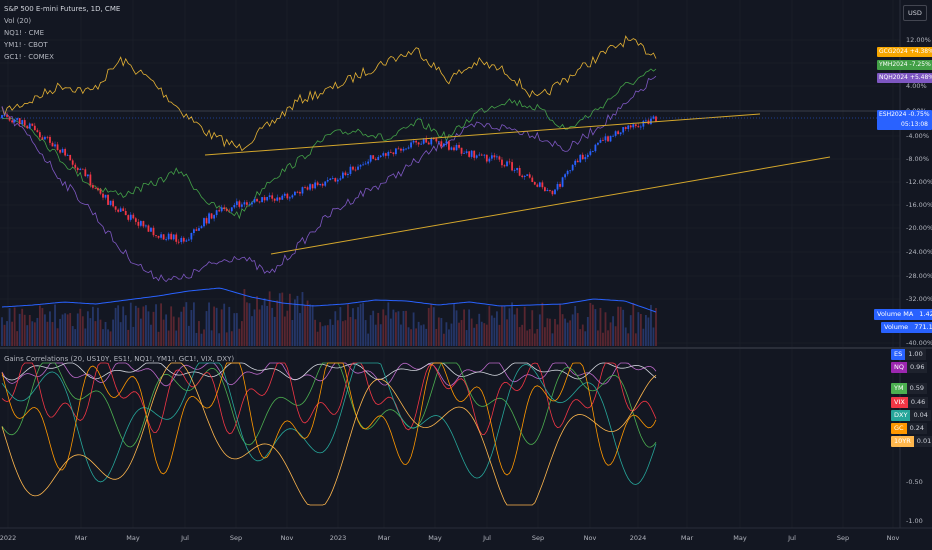  I want to click on price-tick-9: -24.00%, so click(919, 252).